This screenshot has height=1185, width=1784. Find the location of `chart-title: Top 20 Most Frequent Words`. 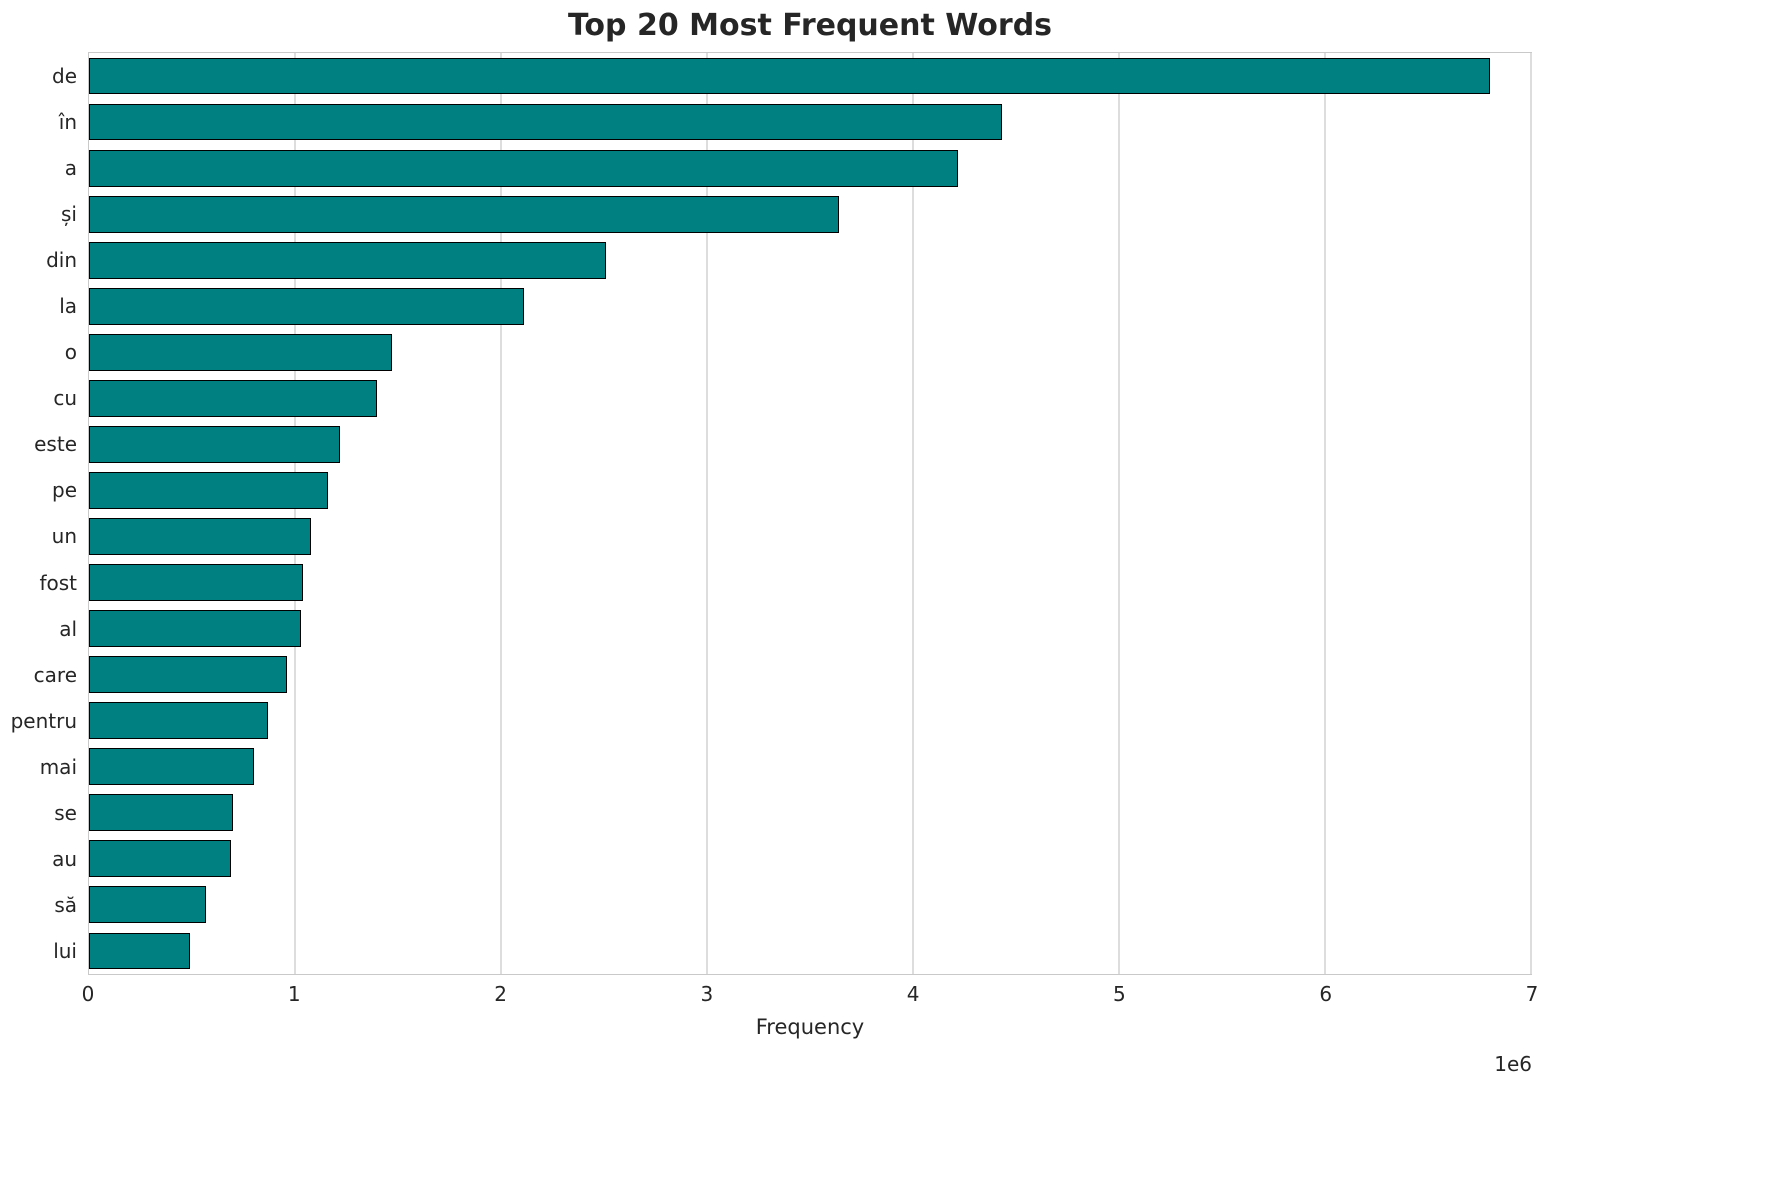

chart-title: Top 20 Most Frequent Words is located at coordinates (810, 25).